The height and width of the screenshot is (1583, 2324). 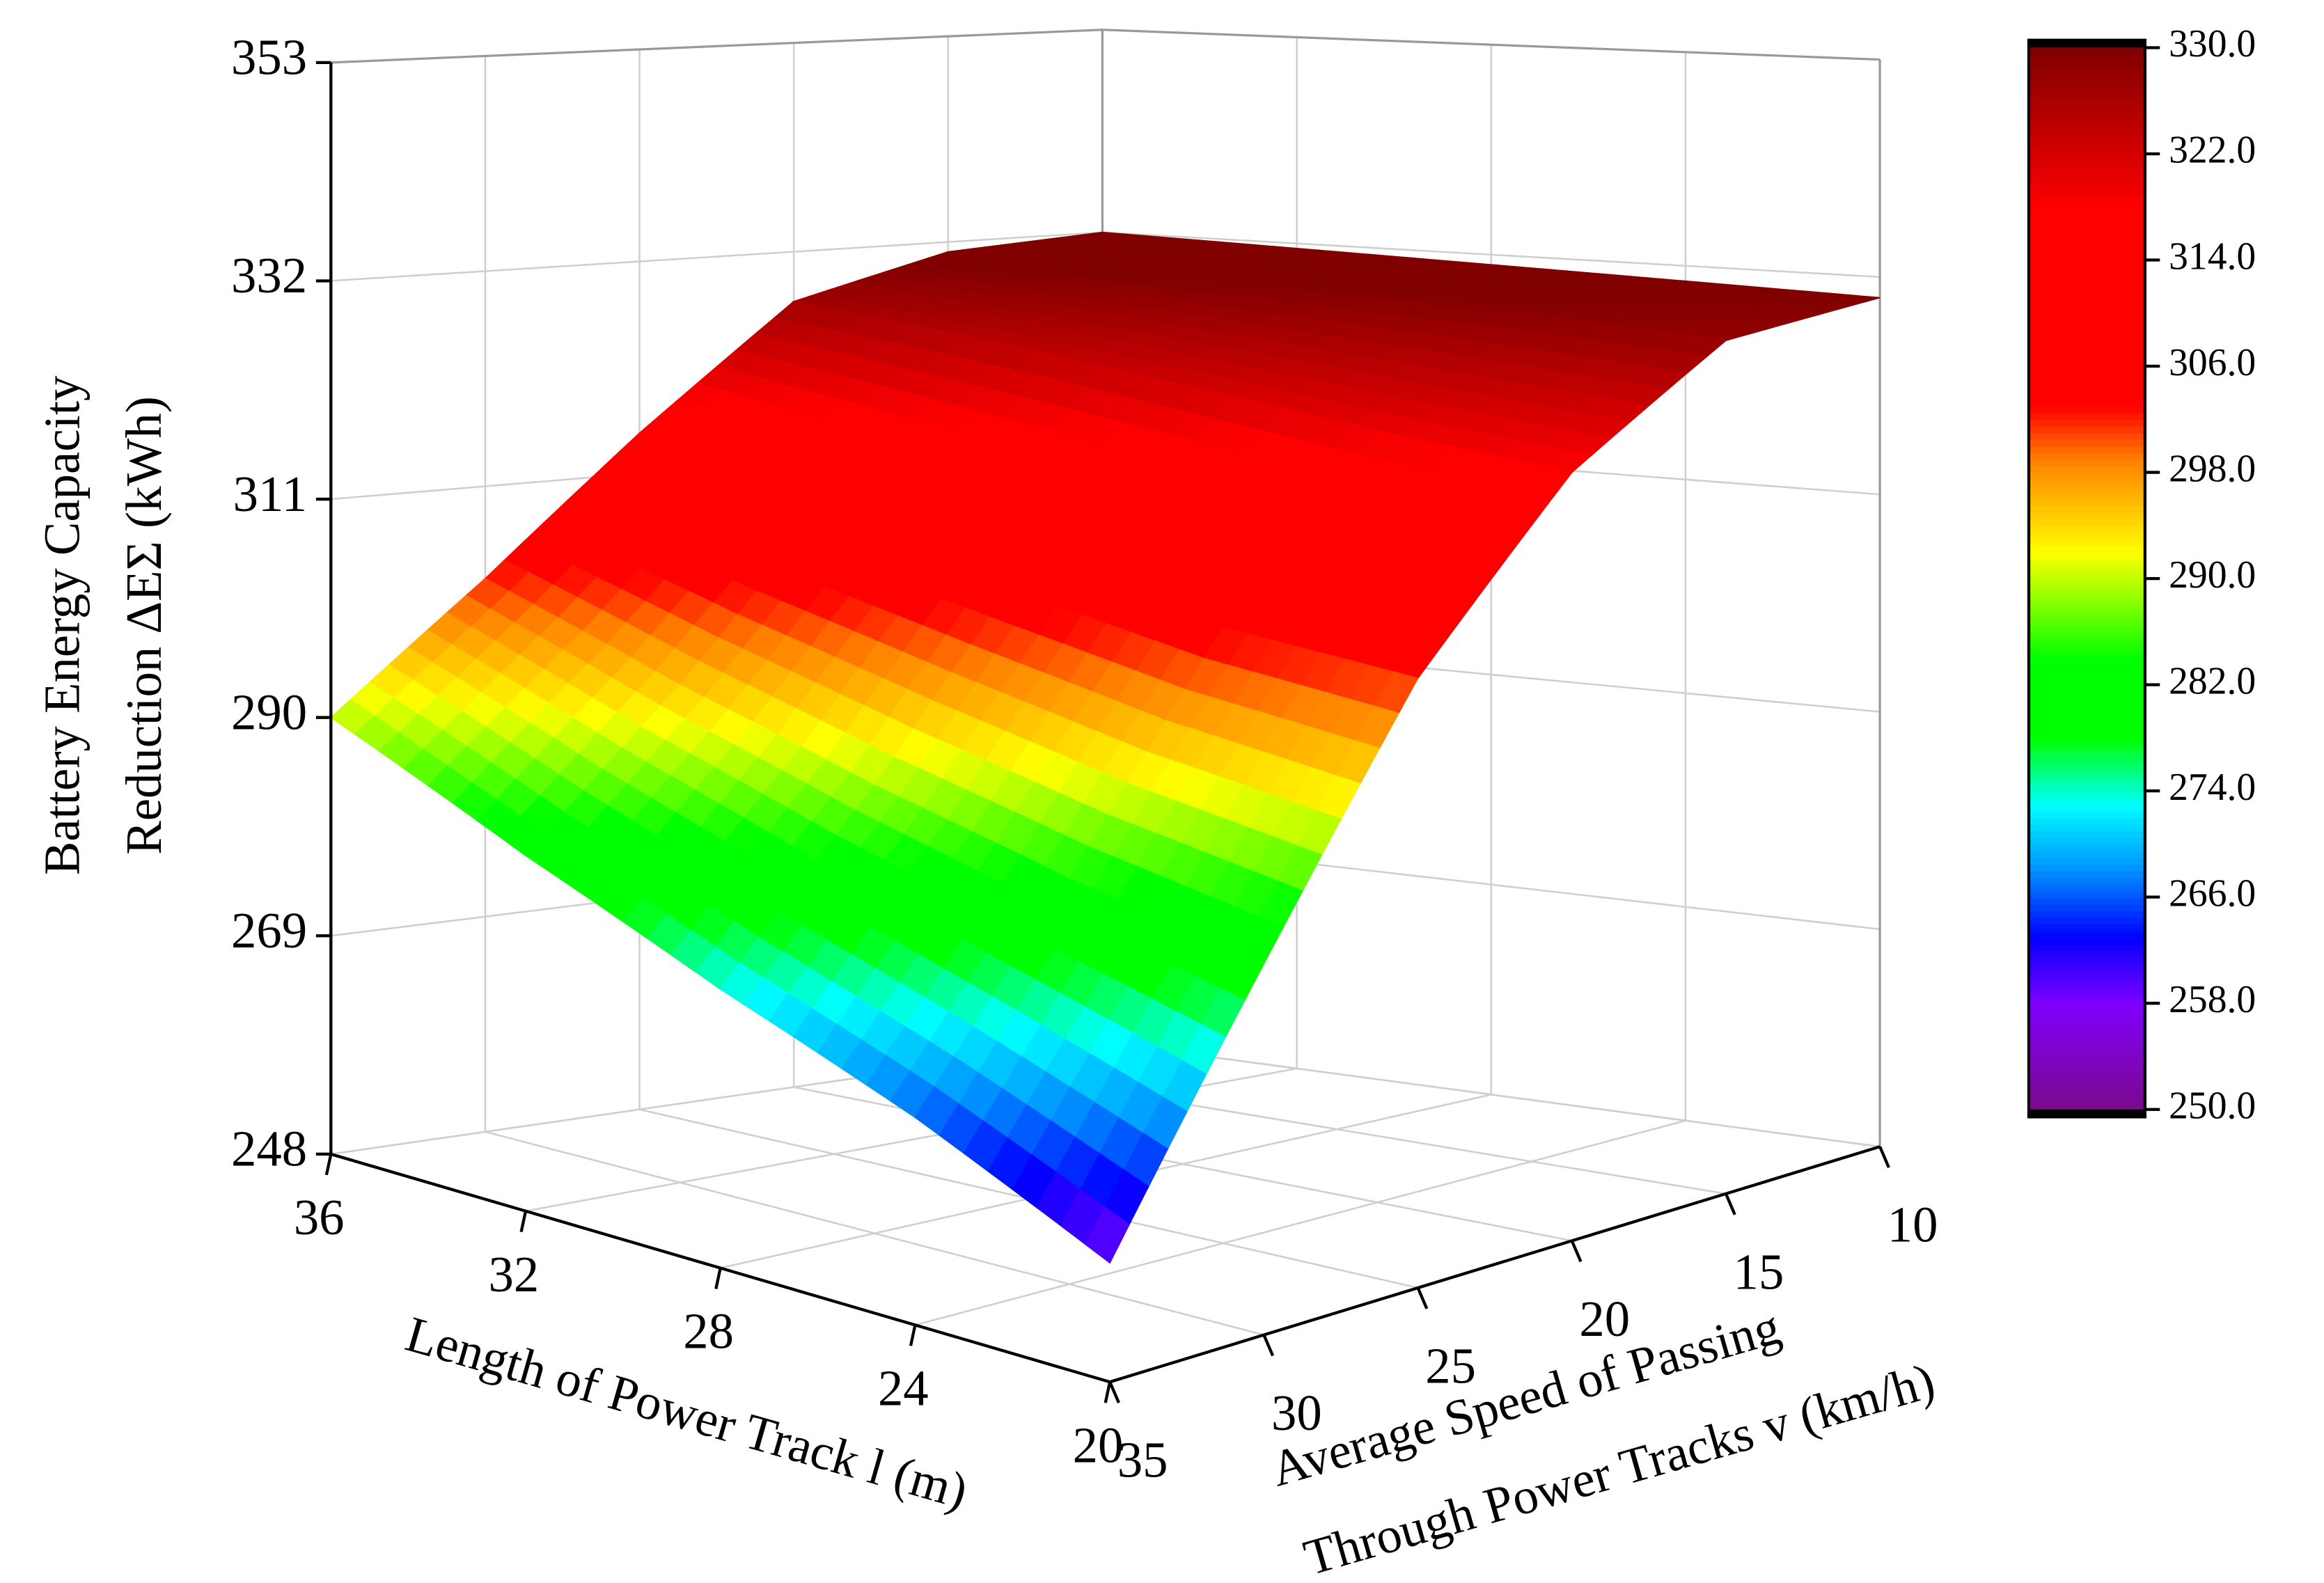 I want to click on surface-patch, so click(x=1107, y=1235).